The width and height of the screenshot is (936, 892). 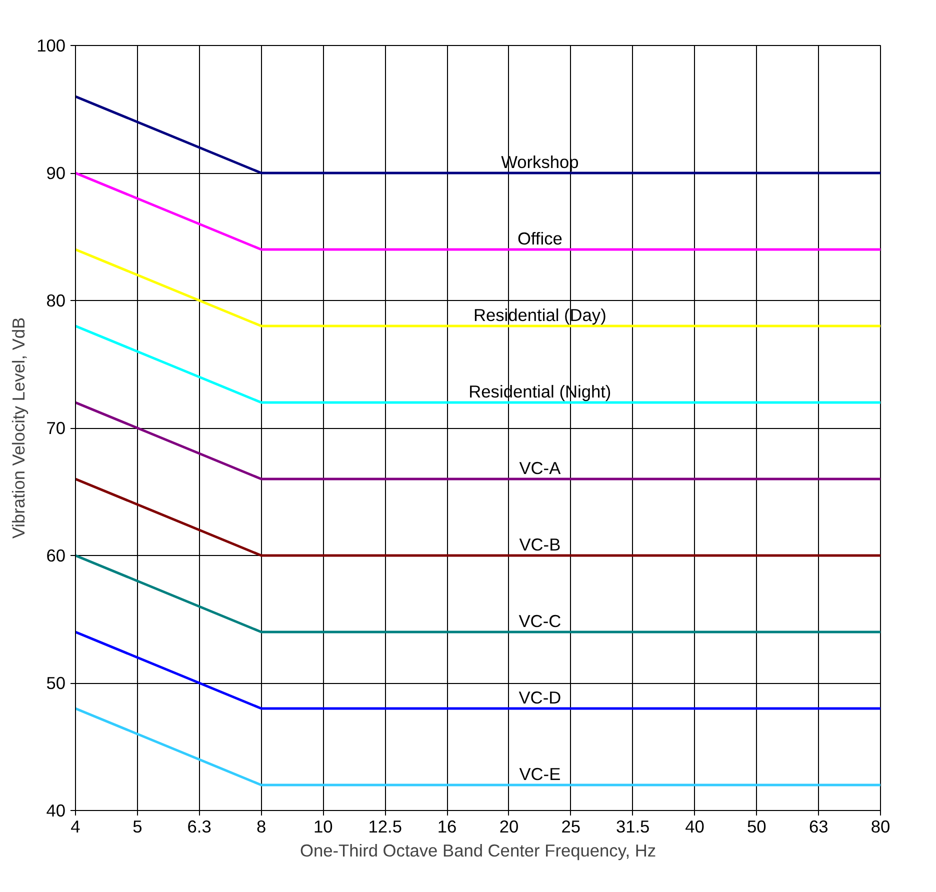 I want to click on x-tick-label: 16, so click(x=447, y=826).